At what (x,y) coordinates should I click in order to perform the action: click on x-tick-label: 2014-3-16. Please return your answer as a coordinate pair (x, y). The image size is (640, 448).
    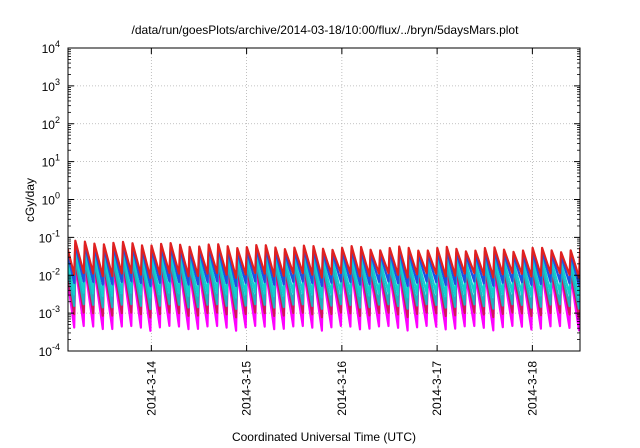
    Looking at the image, I should click on (342, 388).